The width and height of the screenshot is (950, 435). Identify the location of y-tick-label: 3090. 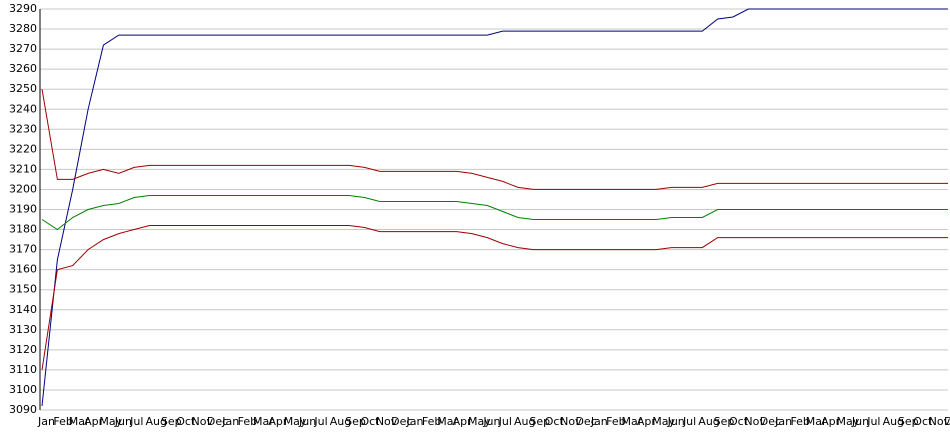
(23, 409).